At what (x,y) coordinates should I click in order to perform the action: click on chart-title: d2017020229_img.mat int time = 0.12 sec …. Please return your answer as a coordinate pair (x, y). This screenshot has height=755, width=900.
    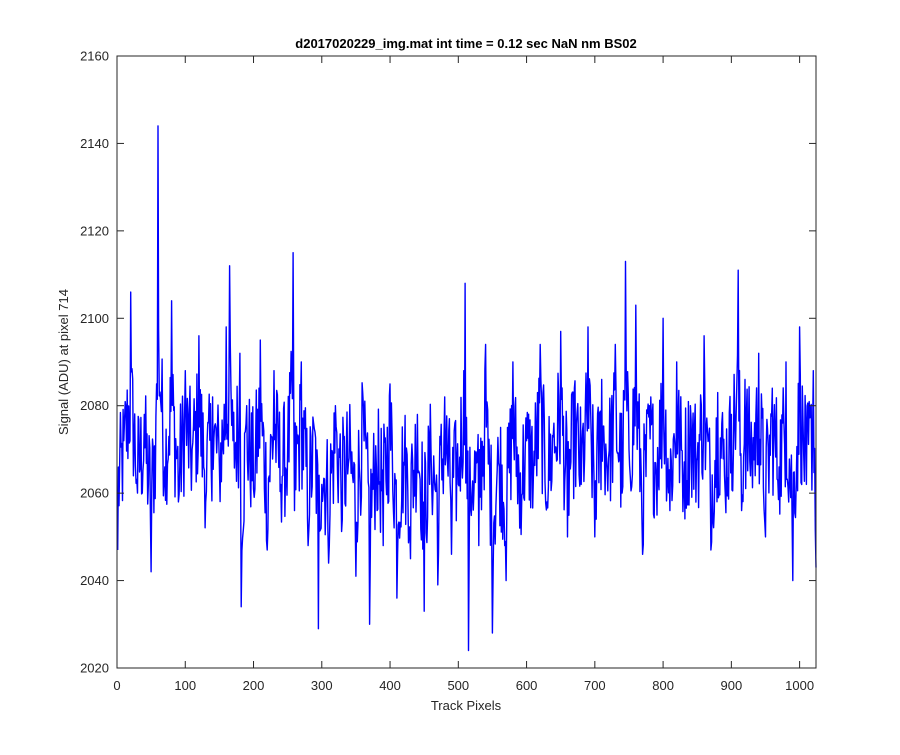
    Looking at the image, I should click on (465, 43).